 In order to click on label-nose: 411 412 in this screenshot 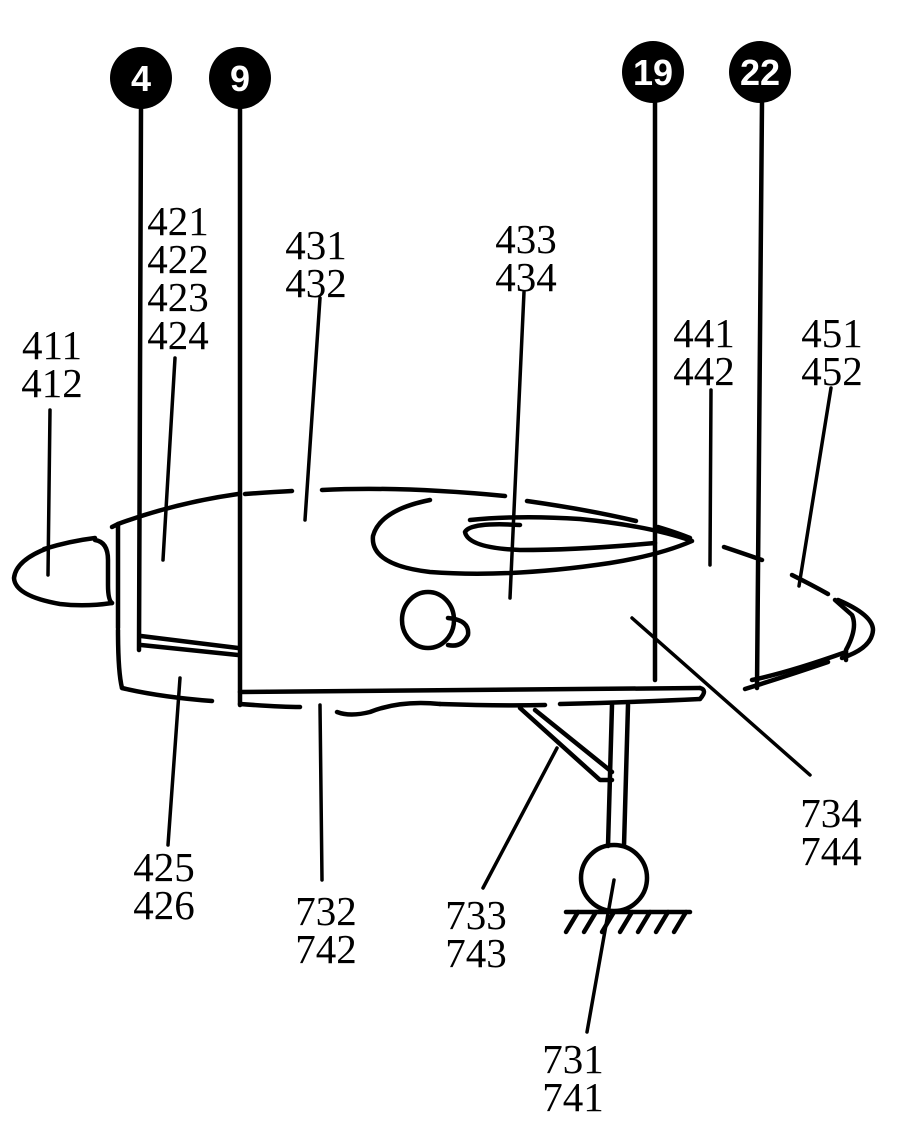, I will do `click(52, 364)`.